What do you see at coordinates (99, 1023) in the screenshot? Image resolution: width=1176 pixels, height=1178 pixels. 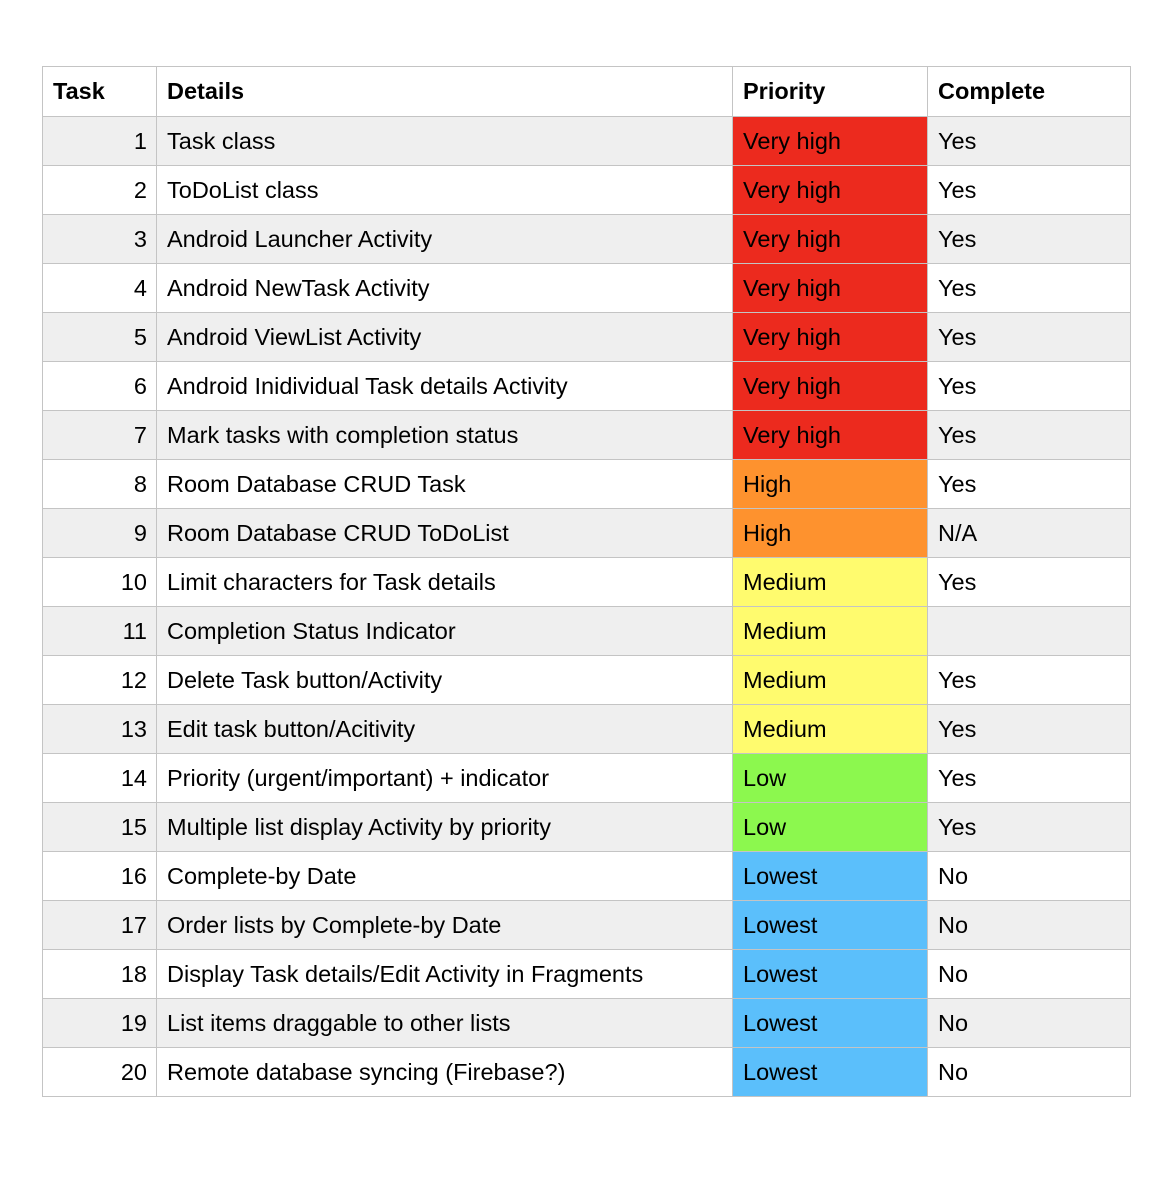 I see `cell-task-number: 19` at bounding box center [99, 1023].